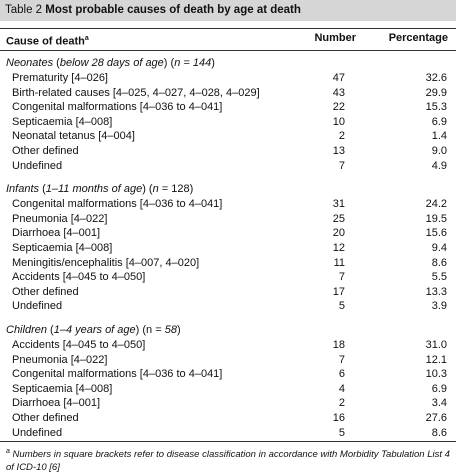  Describe the element at coordinates (73, 136) in the screenshot. I see `cause: Neonatal tetanus [4–004]` at that location.